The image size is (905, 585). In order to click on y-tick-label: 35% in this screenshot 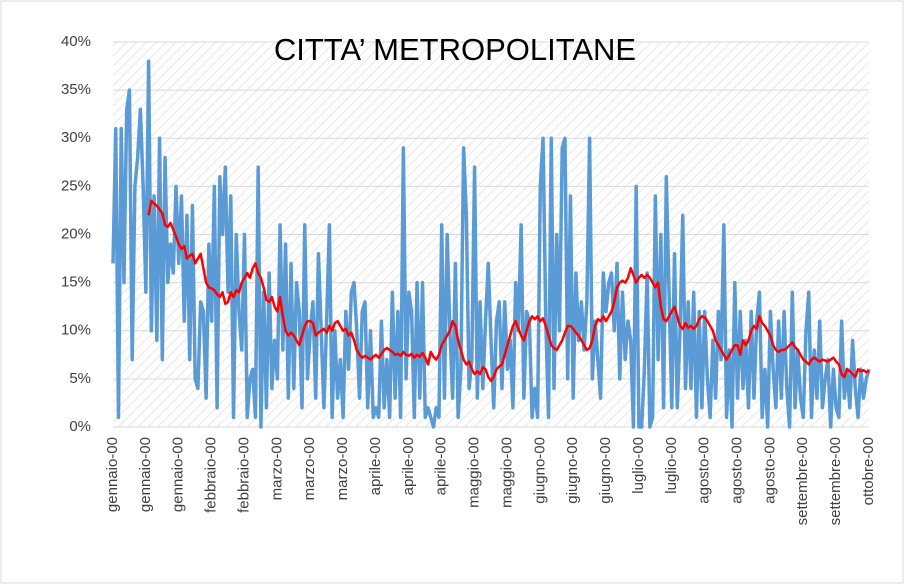, I will do `click(76, 89)`.